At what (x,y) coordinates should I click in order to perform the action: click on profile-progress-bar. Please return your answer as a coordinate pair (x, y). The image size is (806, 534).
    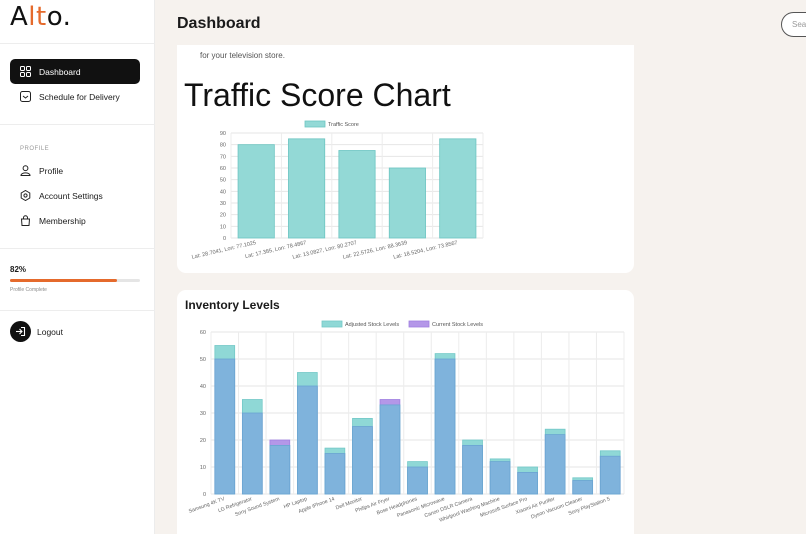
    Looking at the image, I should click on (75, 280).